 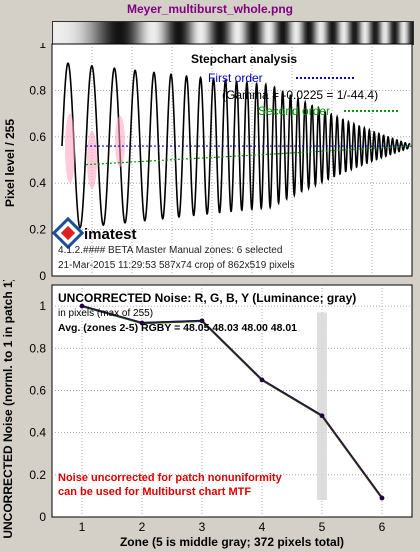 I want to click on noise-x-tick-label: 3, so click(x=202, y=527).